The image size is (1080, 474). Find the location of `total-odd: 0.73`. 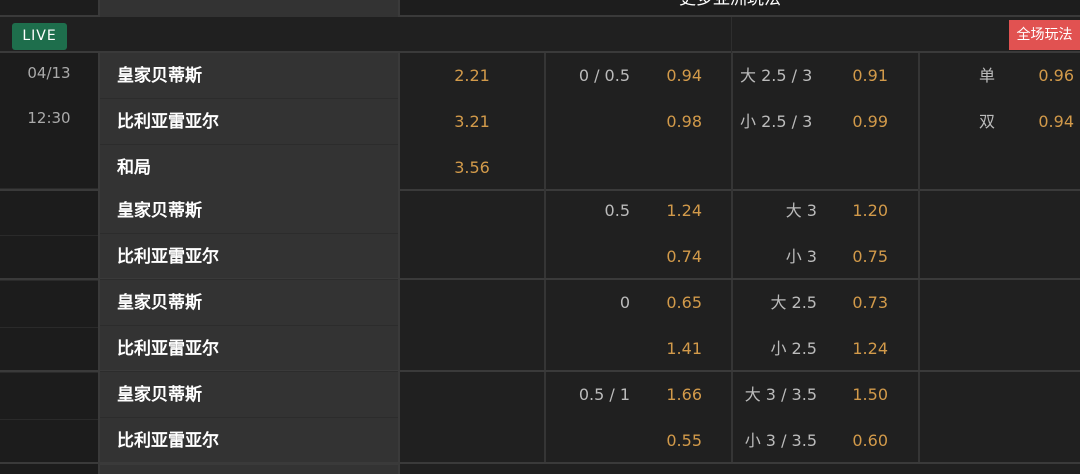

total-odd: 0.73 is located at coordinates (870, 302).